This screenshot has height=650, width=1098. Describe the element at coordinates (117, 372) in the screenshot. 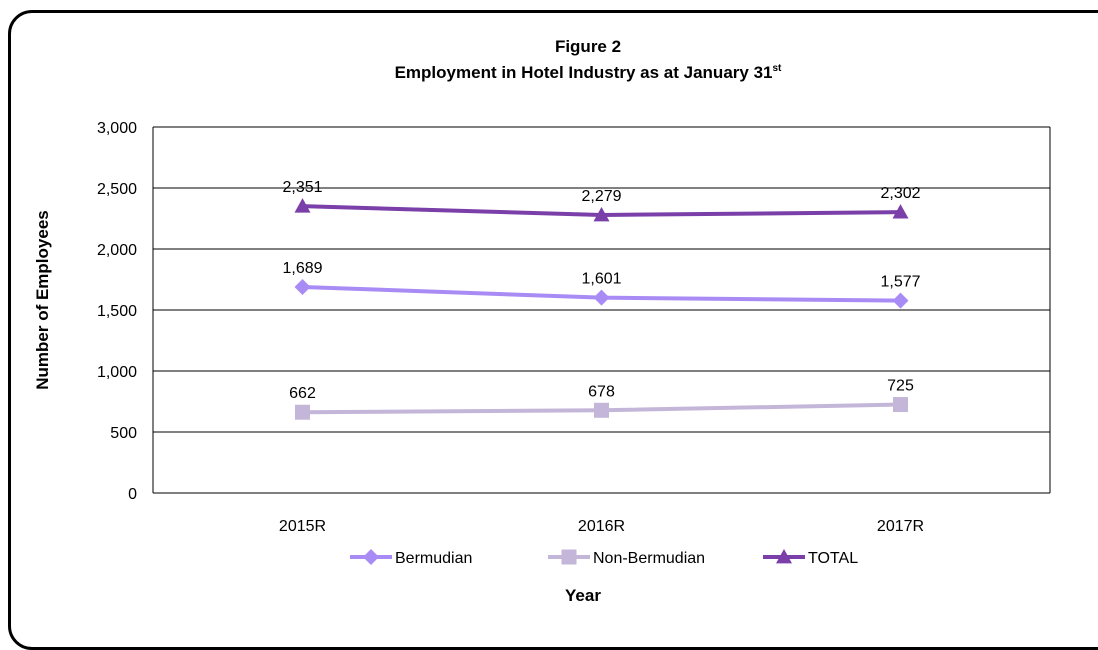

I see `y-tick-label: 1,000` at that location.